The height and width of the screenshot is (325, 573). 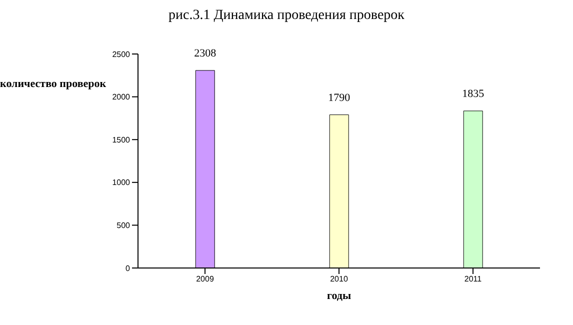 What do you see at coordinates (473, 279) in the screenshot?
I see `x-tick-label: 2011` at bounding box center [473, 279].